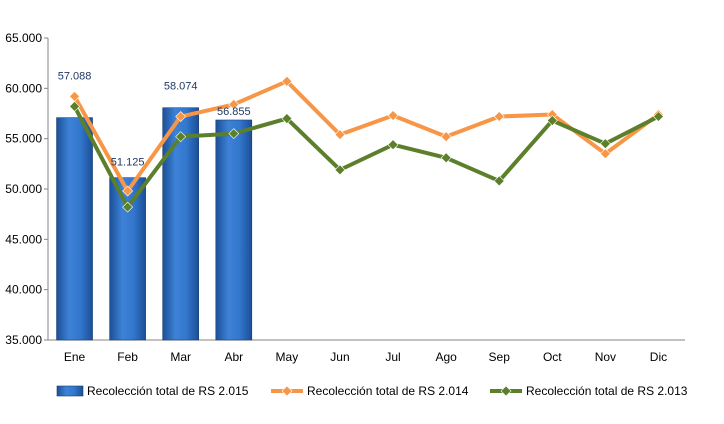 This screenshot has height=424, width=724. What do you see at coordinates (23, 340) in the screenshot?
I see `y-tick-label: 35.000` at bounding box center [23, 340].